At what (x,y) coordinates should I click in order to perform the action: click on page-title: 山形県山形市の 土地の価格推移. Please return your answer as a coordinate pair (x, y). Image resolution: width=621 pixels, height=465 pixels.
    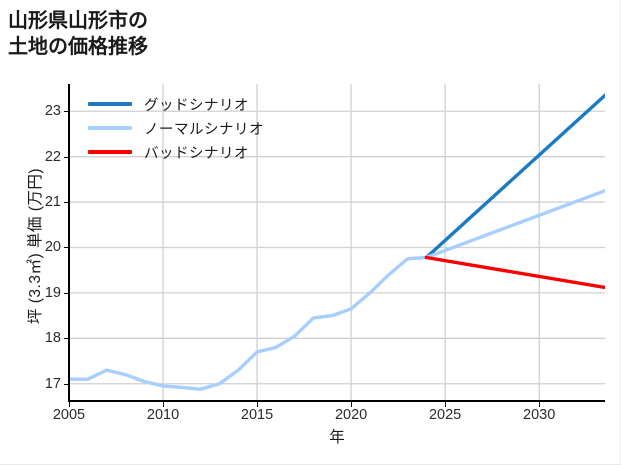
    Looking at the image, I should click on (218, 34).